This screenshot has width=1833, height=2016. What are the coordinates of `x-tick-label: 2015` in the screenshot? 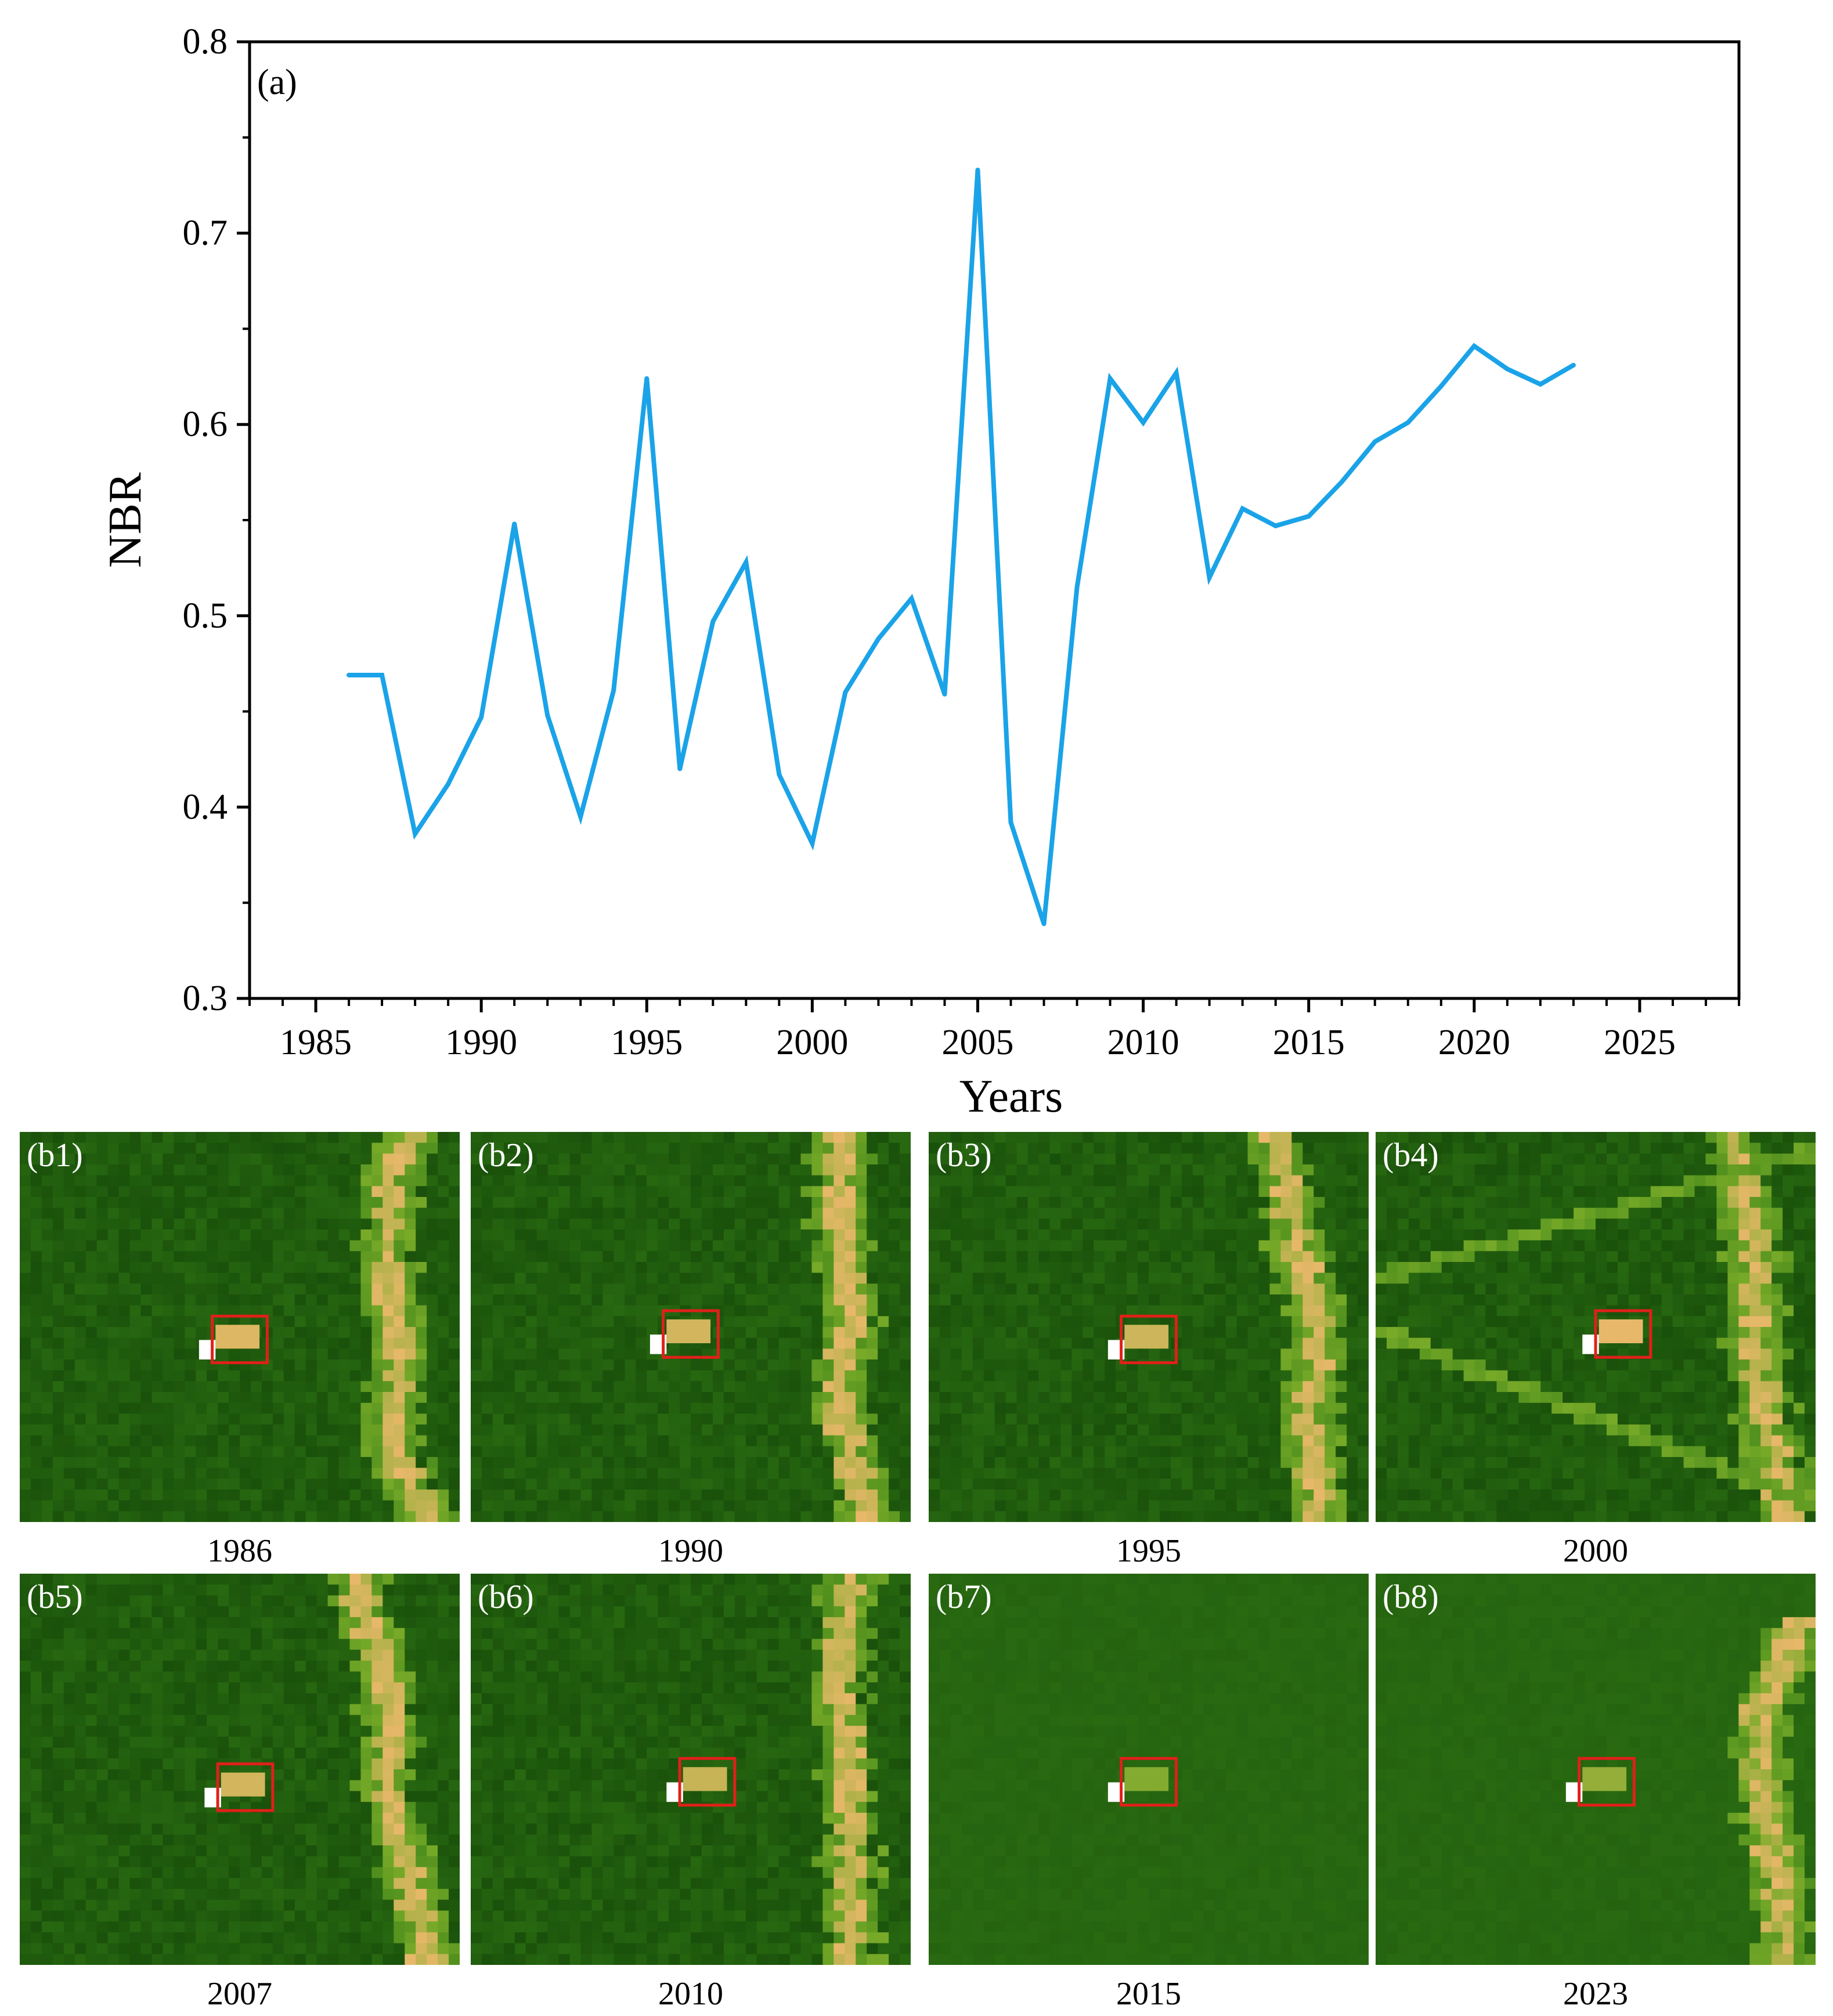 It's located at (1309, 1042).